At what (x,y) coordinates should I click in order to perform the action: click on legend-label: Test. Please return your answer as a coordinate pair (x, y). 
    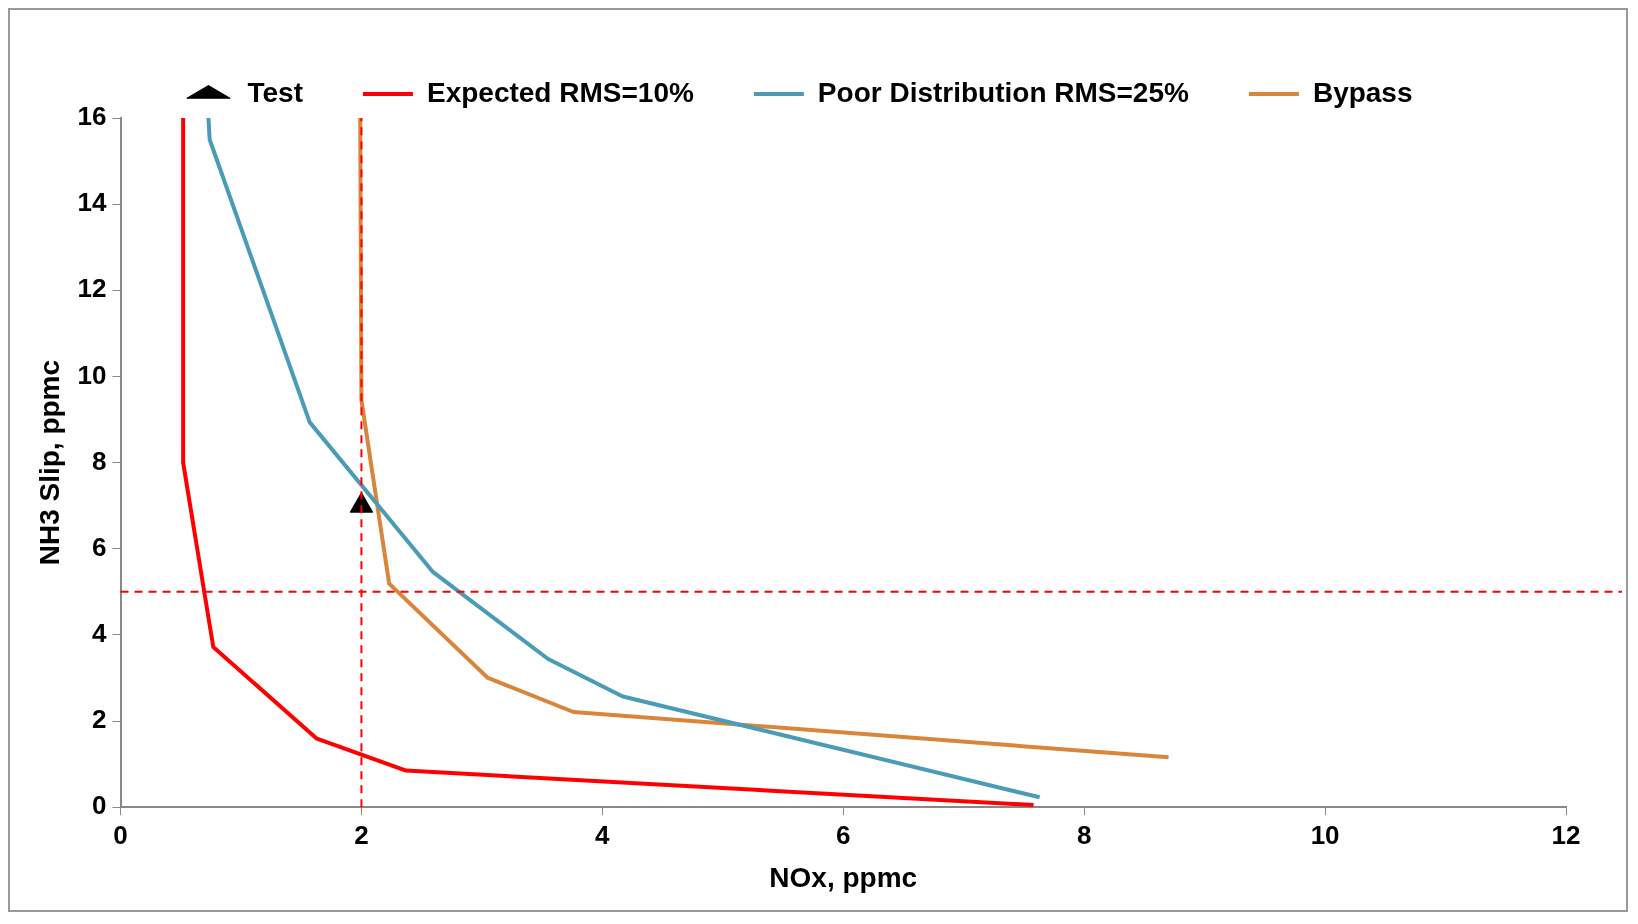
    Looking at the image, I should click on (275, 92).